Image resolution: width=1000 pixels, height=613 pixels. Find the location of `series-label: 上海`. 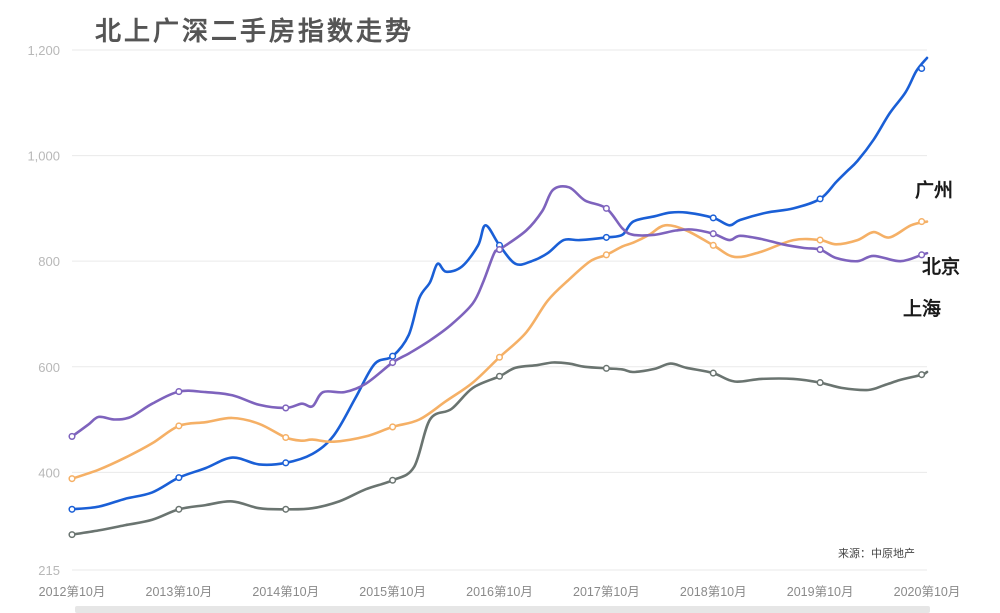

series-label: 上海 is located at coordinates (922, 308).